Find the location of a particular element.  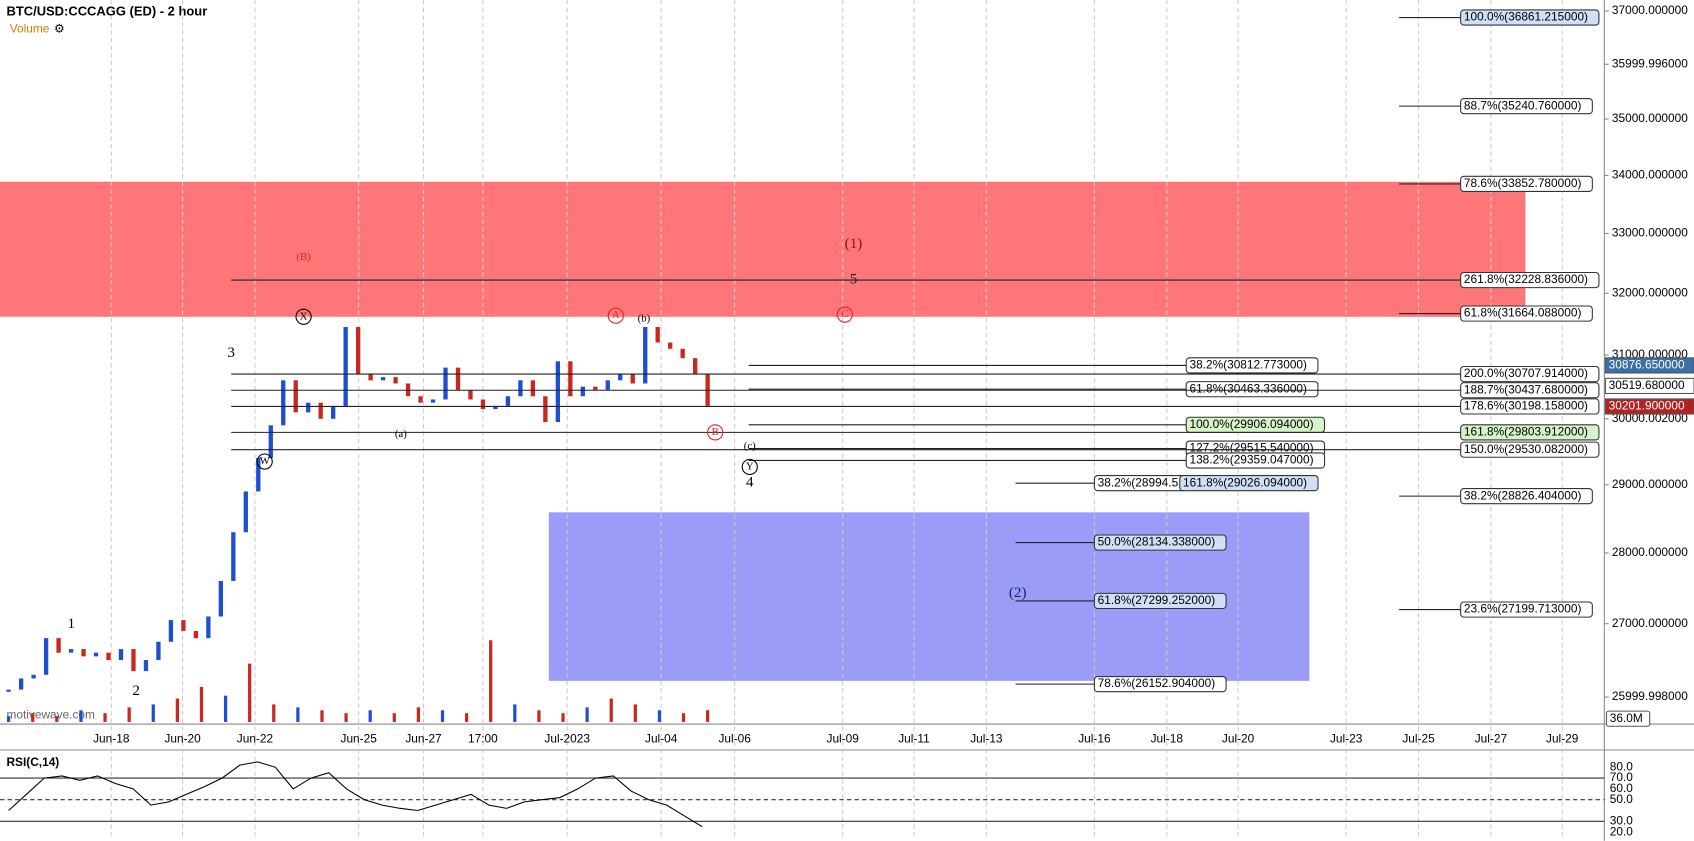

x-tick-label: Jul-04 is located at coordinates (661, 738).